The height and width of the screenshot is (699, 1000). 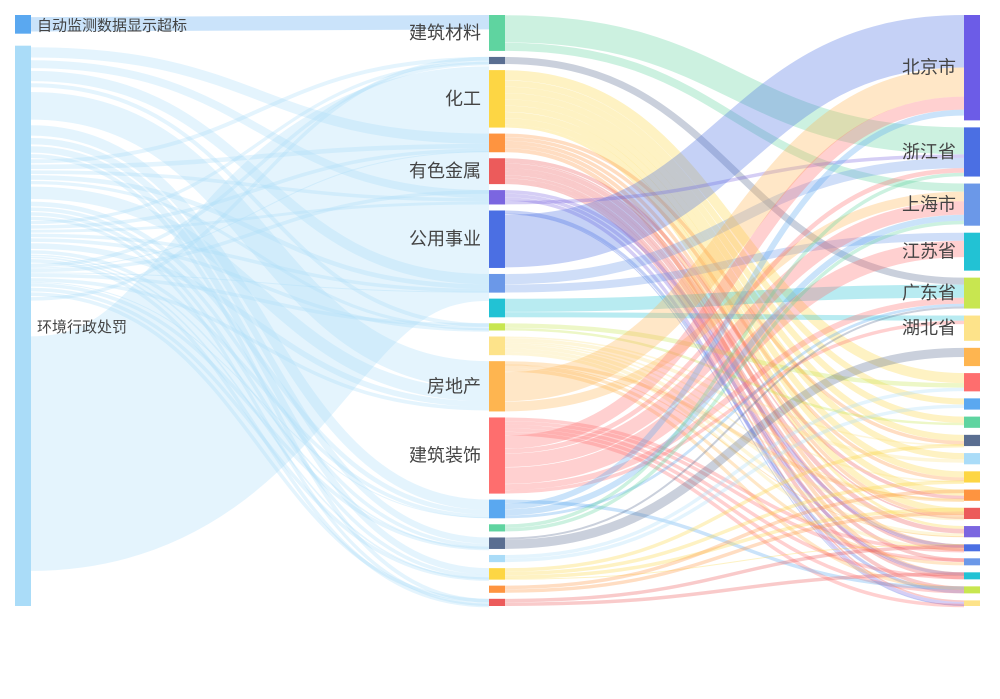 What do you see at coordinates (929, 68) in the screenshot?
I see `node-label: 北京市` at bounding box center [929, 68].